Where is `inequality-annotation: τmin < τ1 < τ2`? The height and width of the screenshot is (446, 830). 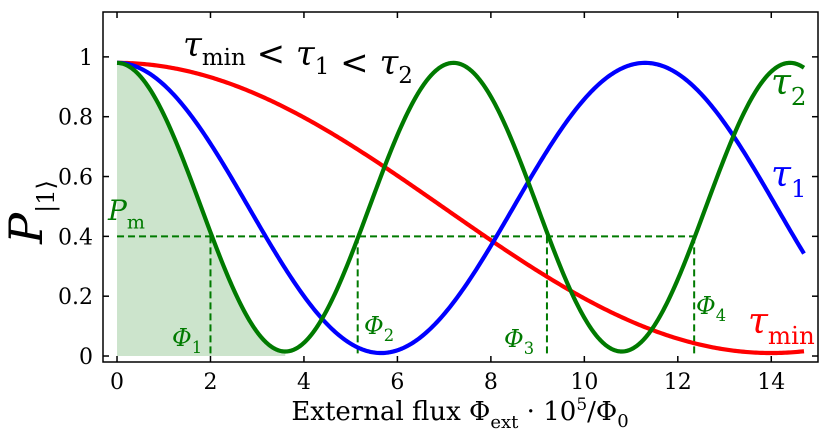
inequality-annotation: τmin < τ1 < τ2 is located at coordinates (298, 57).